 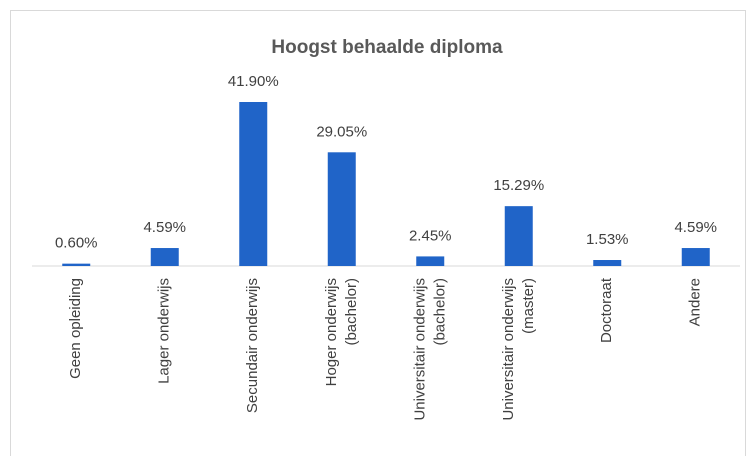 What do you see at coordinates (253, 81) in the screenshot?
I see `data-label: 41.90%` at bounding box center [253, 81].